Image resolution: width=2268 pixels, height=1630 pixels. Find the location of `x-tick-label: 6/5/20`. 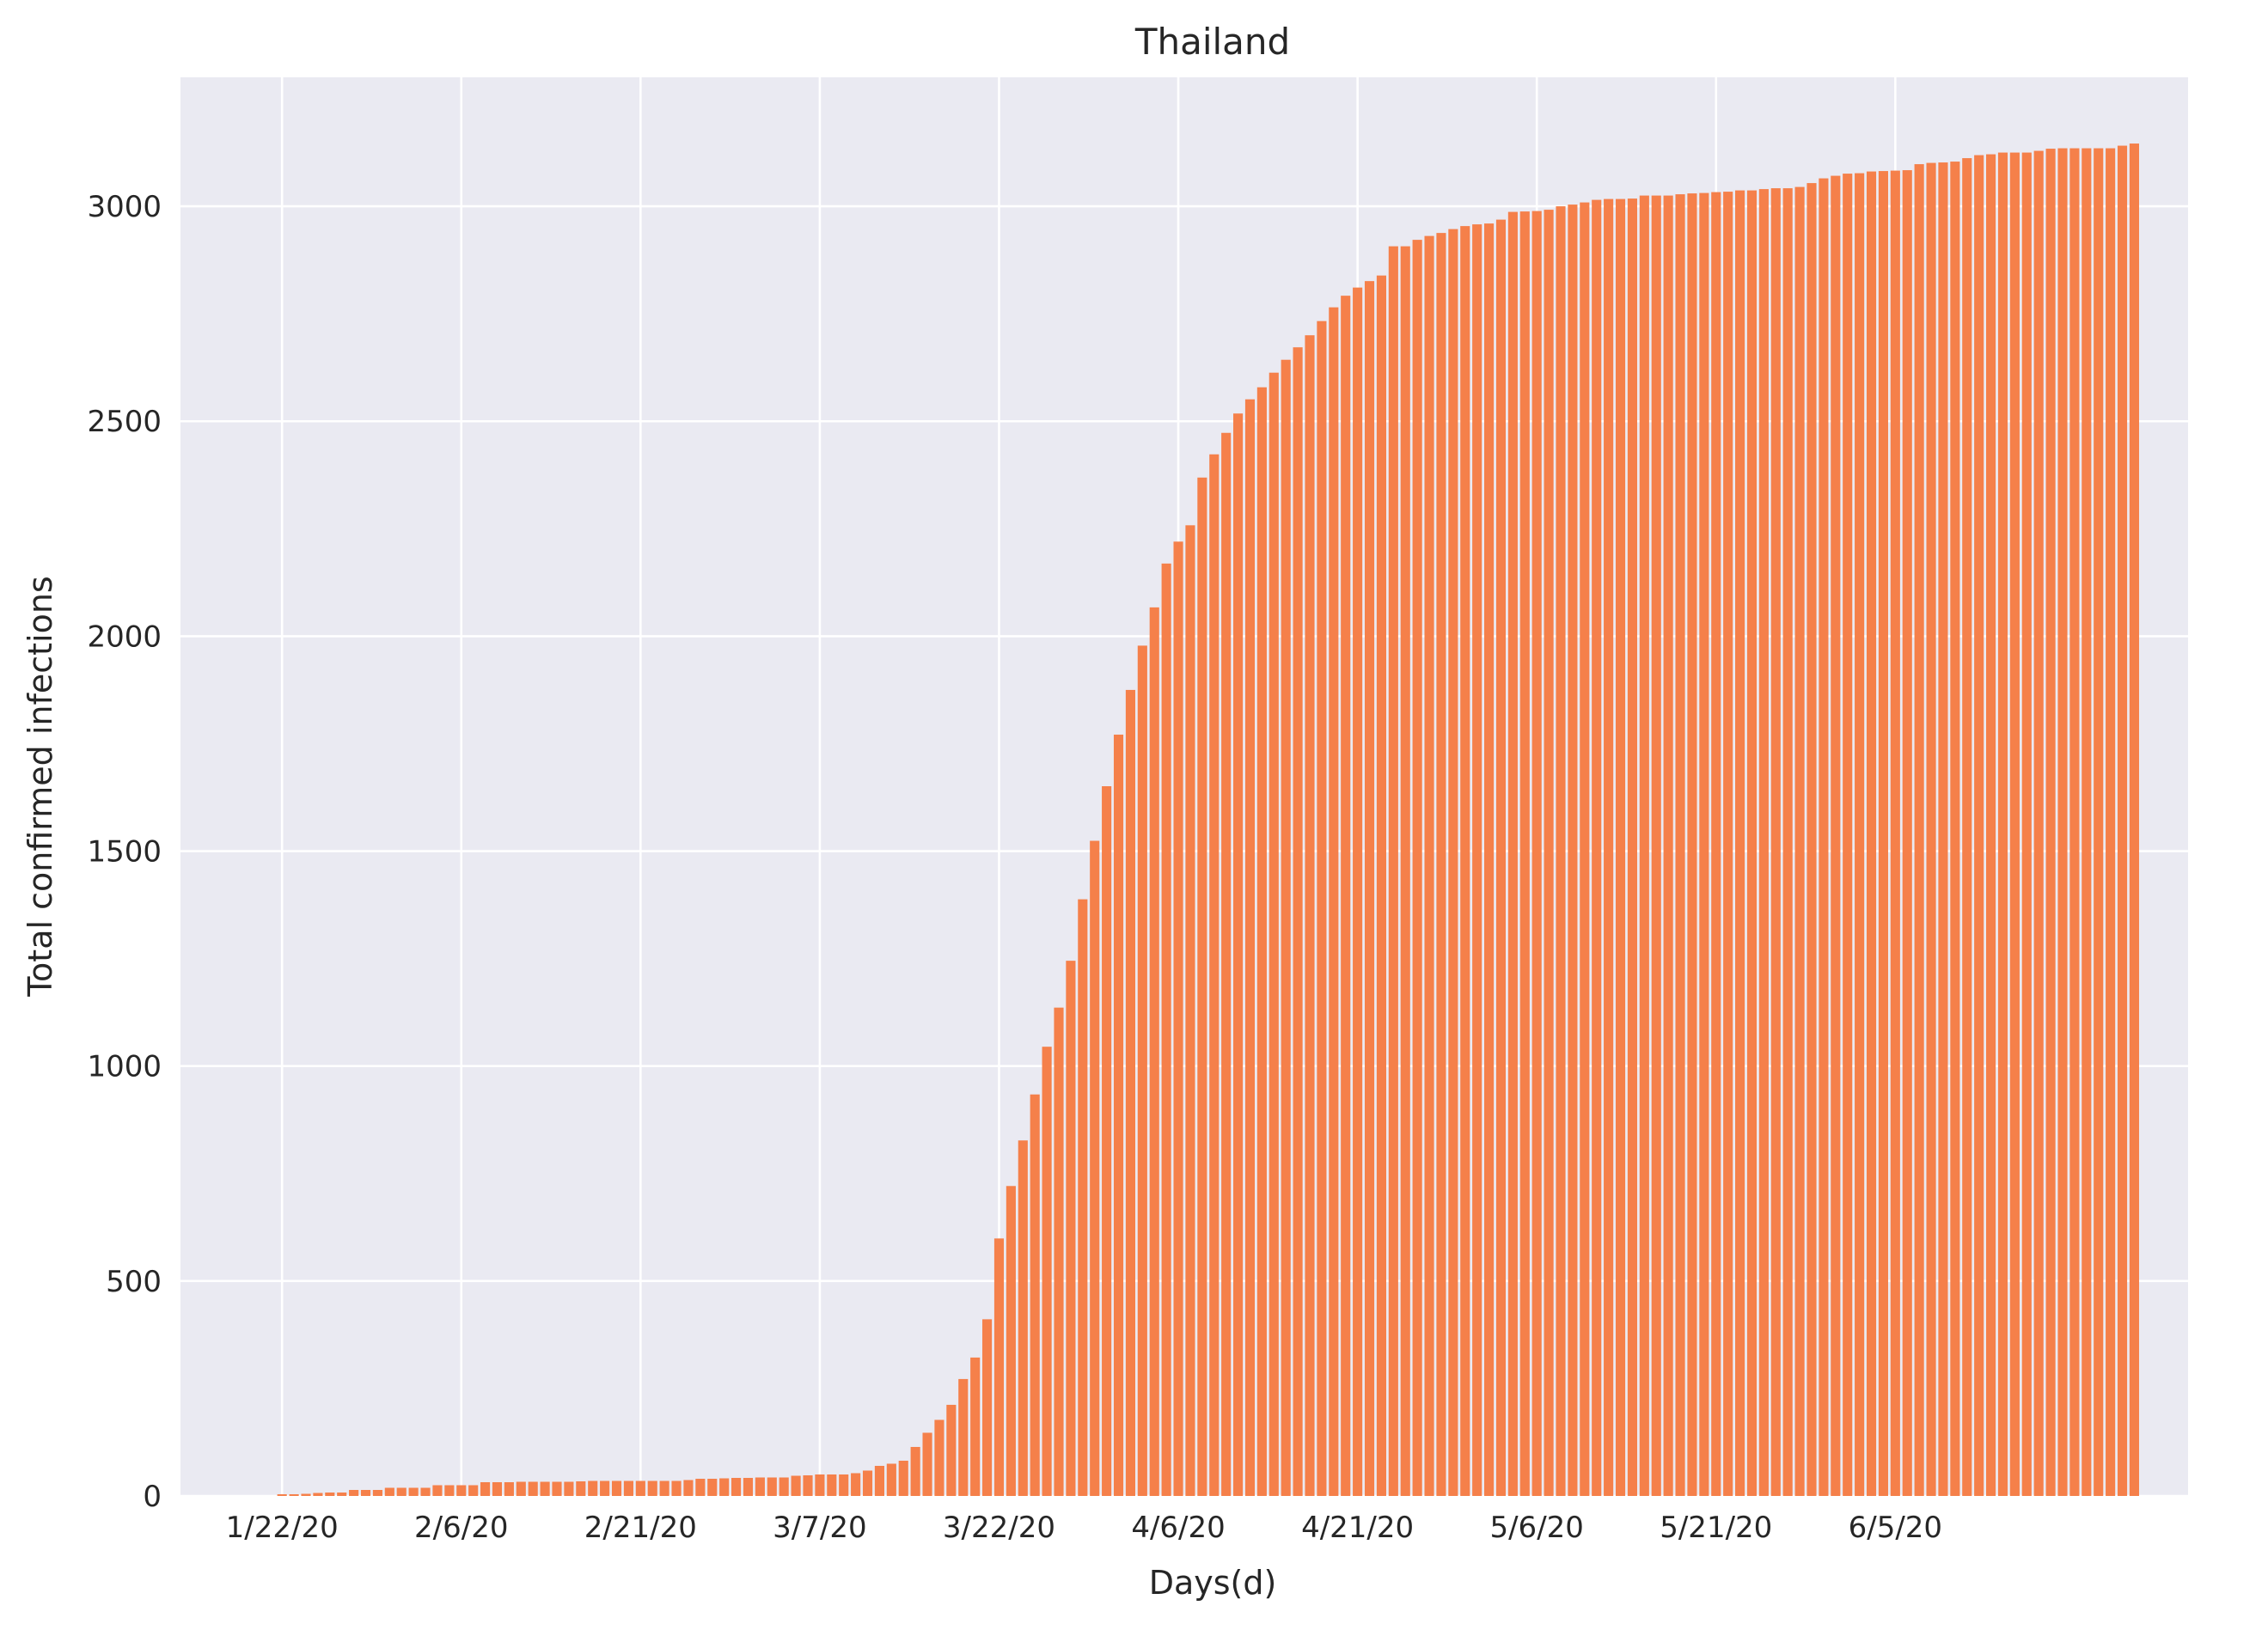

x-tick-label: 6/5/20 is located at coordinates (1895, 1528).